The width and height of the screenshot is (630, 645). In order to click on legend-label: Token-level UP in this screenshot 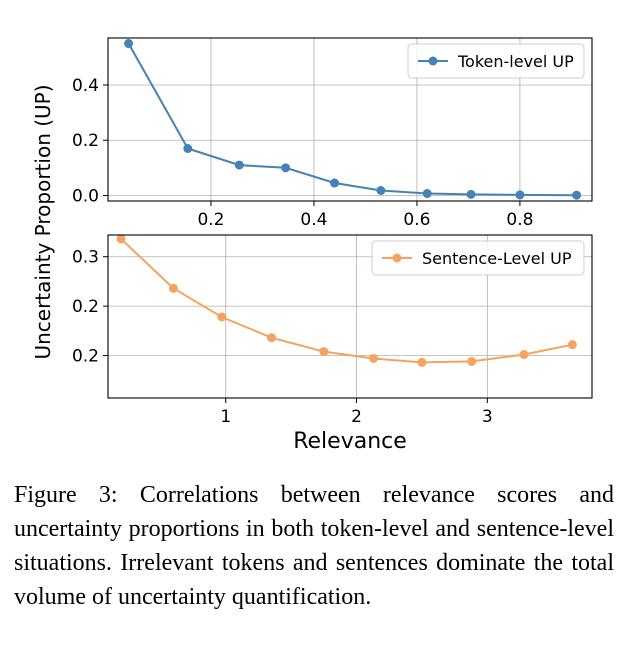, I will do `click(515, 61)`.